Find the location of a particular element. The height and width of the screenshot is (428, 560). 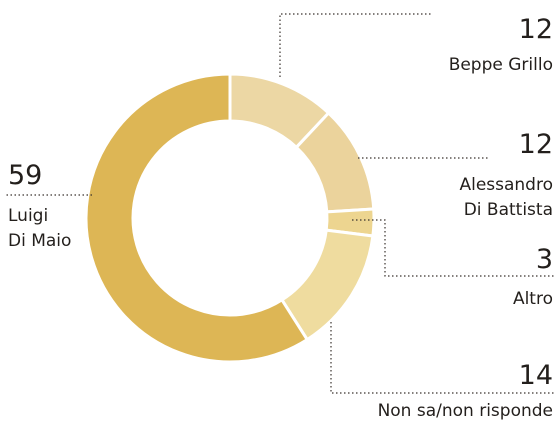

value-label-altro: 3 is located at coordinates (544, 259).